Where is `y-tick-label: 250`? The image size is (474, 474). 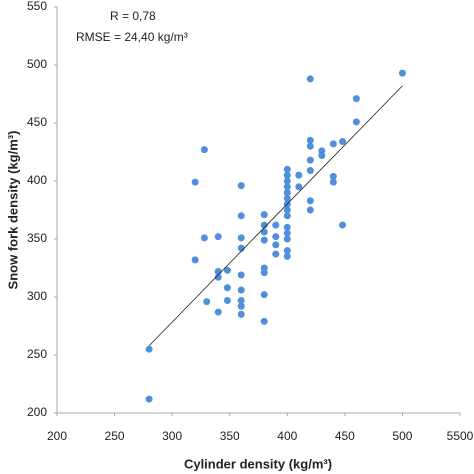
y-tick-label: 250 is located at coordinates (37, 354).